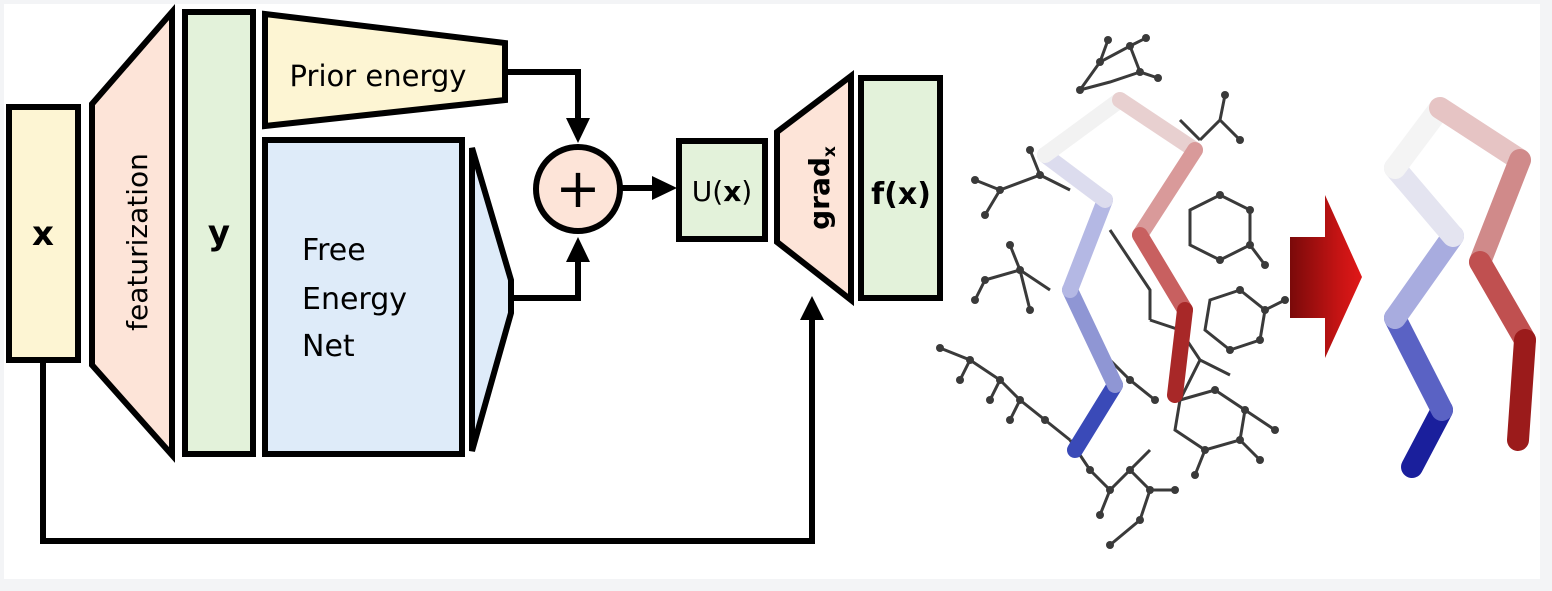 The image size is (1552, 591). What do you see at coordinates (137, 242) in the screenshot?
I see `featurization-label: featurization` at bounding box center [137, 242].